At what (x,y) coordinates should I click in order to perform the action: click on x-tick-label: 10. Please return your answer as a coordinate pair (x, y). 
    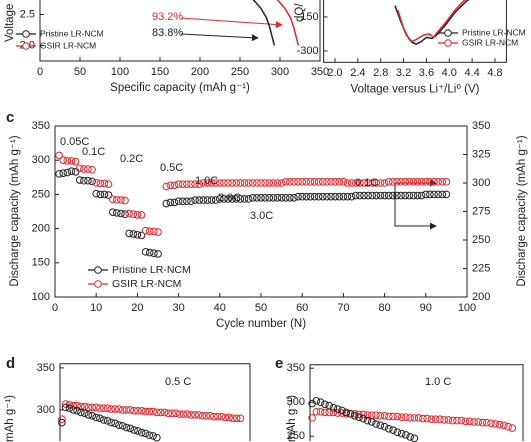
    Looking at the image, I should click on (96, 308).